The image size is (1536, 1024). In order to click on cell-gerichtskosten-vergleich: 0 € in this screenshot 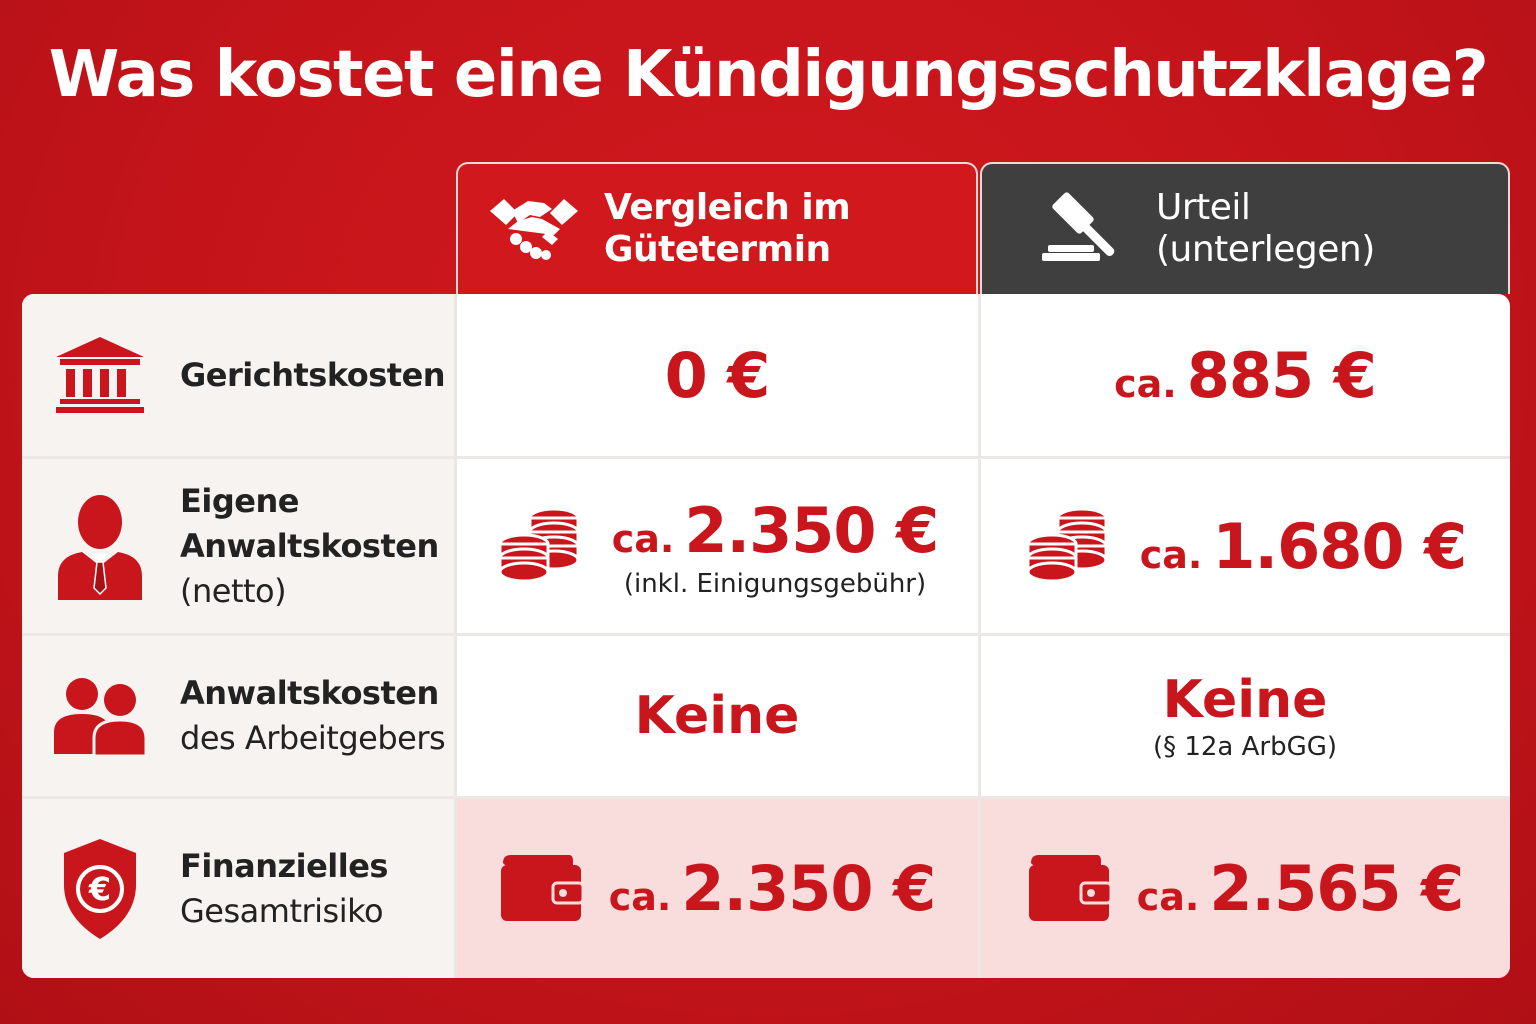, I will do `click(717, 375)`.